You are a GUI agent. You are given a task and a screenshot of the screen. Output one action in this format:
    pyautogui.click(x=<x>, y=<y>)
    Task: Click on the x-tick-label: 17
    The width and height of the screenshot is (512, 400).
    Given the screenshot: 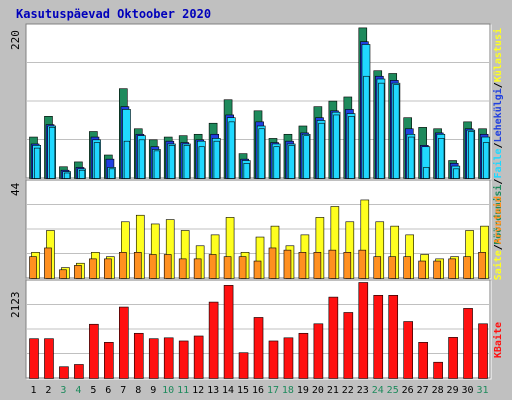 What is the action you would take?
    pyautogui.click(x=273, y=390)
    